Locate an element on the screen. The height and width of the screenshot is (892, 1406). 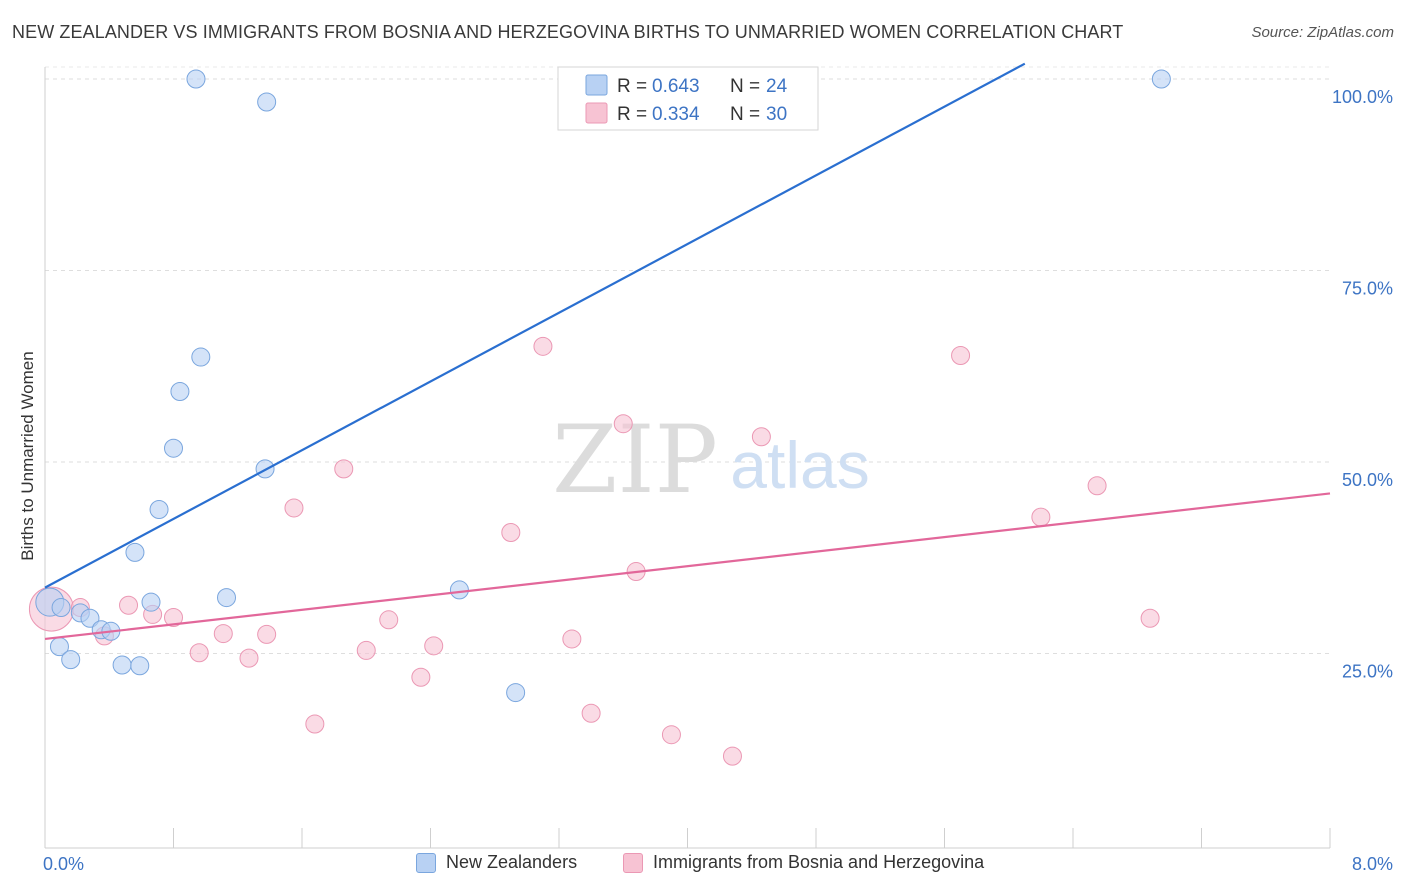
legend-n-label-nz: N = is located at coordinates (745, 86).